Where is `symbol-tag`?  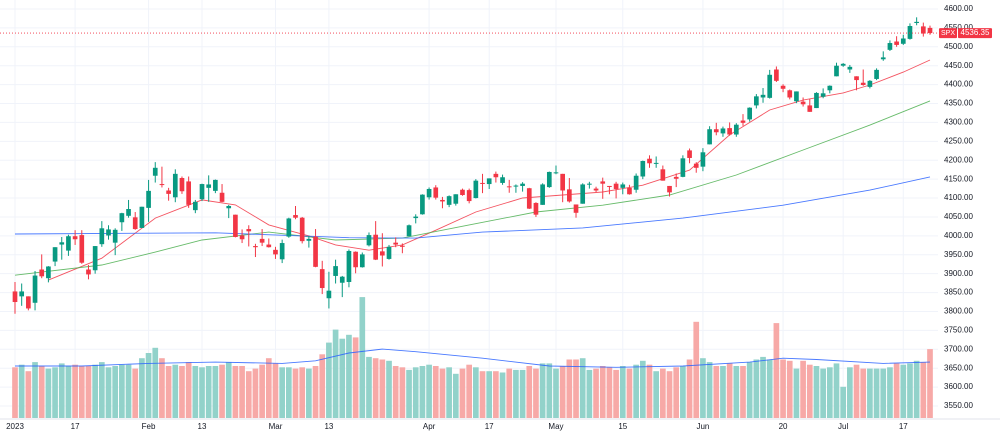
symbol-tag is located at coordinates (948, 33).